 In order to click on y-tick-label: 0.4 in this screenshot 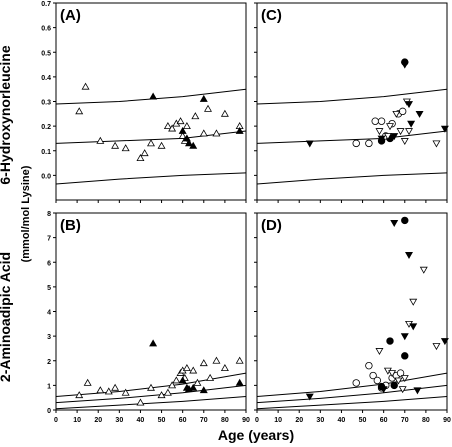, I will do `click(46, 78)`.